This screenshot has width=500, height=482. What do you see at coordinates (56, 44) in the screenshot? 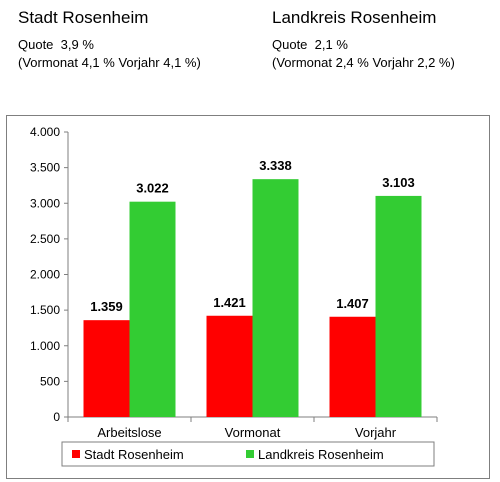
I see `stadt-quote: Quote 3,9 %` at bounding box center [56, 44].